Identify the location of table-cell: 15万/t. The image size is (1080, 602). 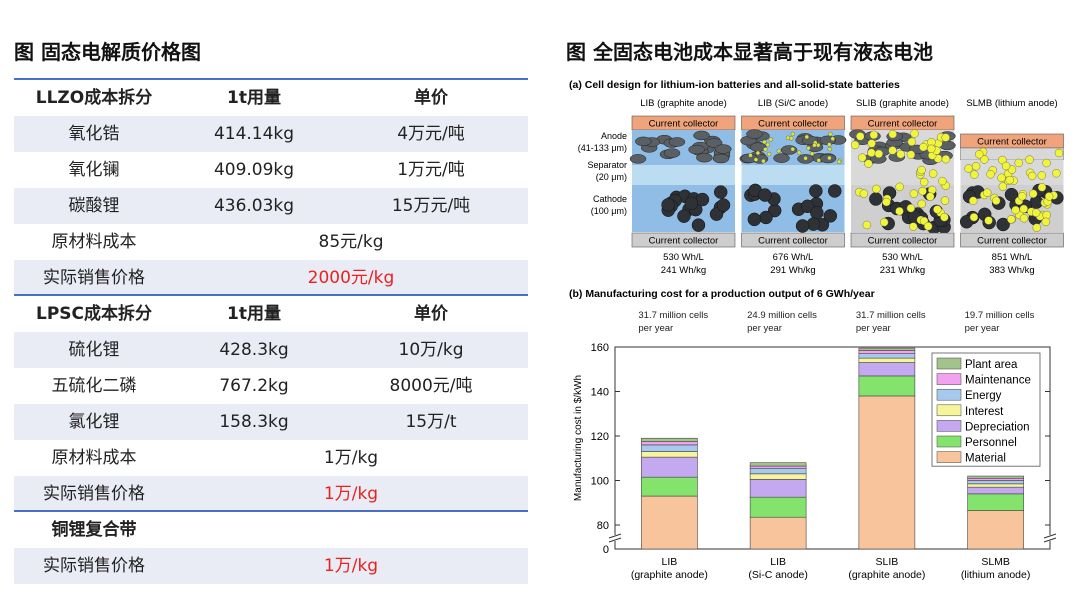
(431, 422).